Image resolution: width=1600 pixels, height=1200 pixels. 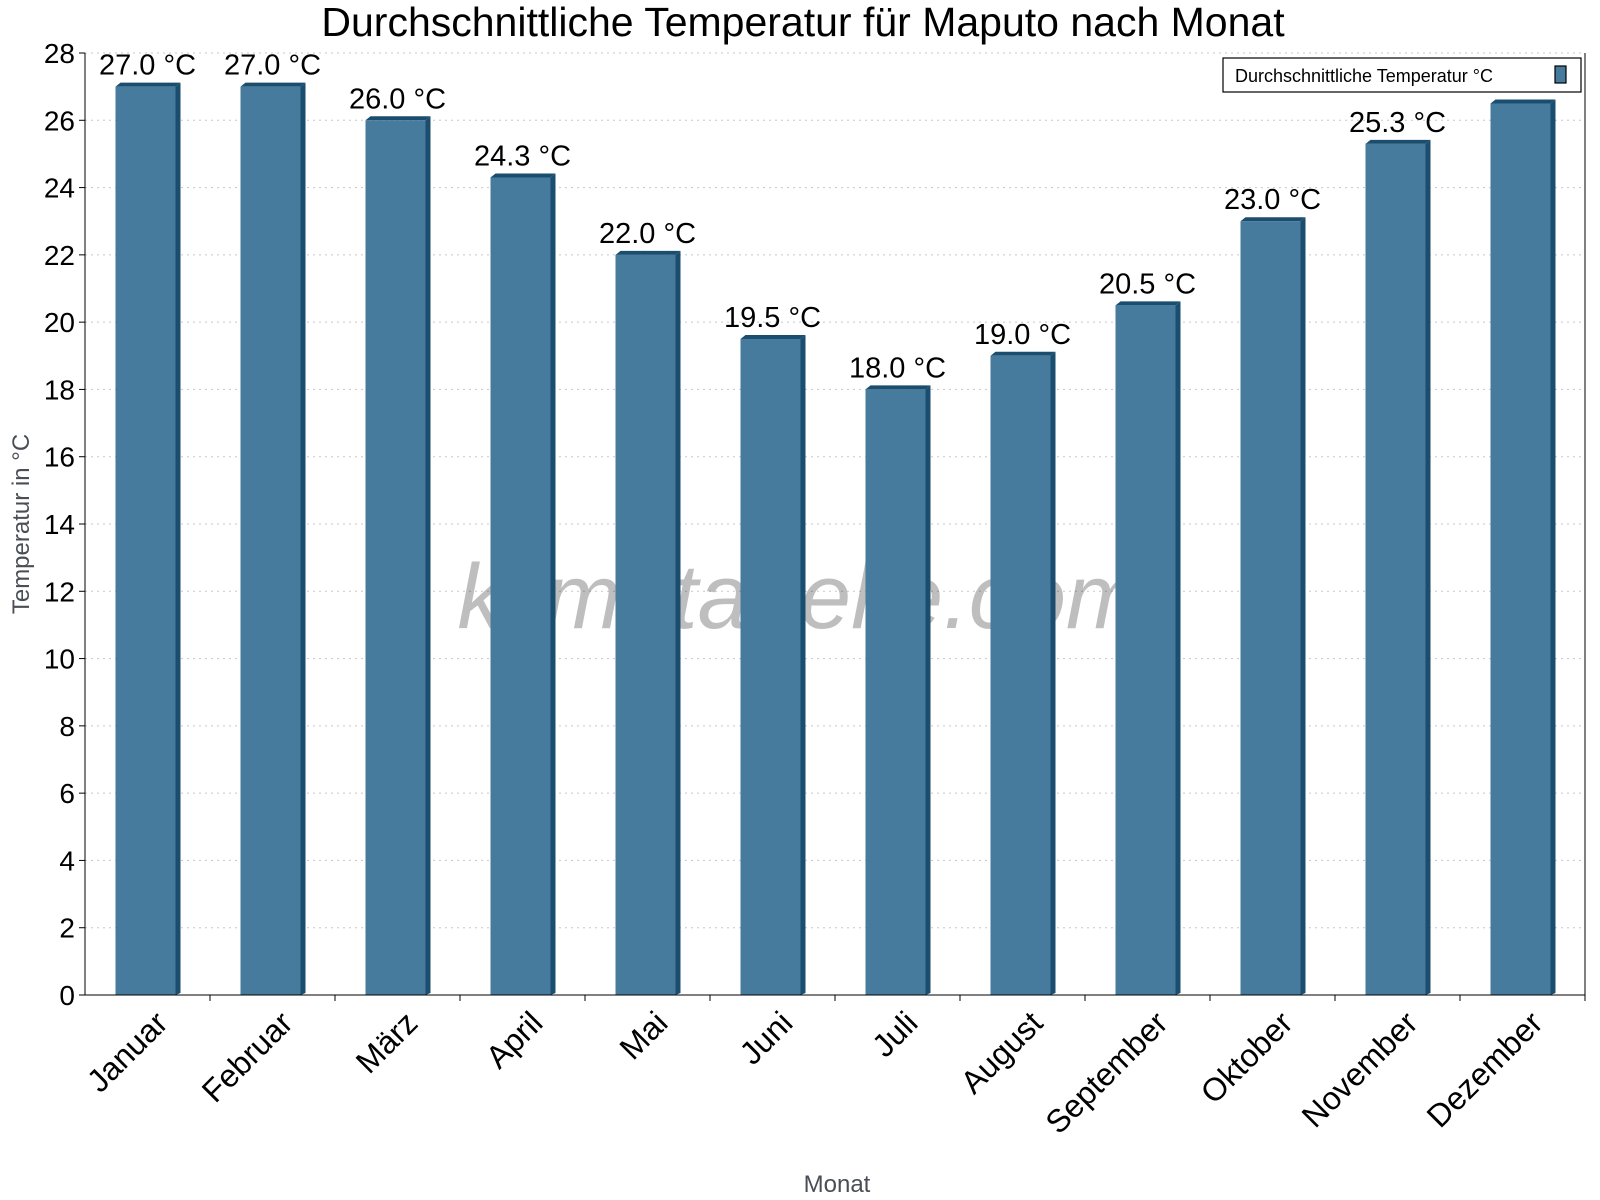 What do you see at coordinates (770, 666) in the screenshot?
I see `bar-juni` at bounding box center [770, 666].